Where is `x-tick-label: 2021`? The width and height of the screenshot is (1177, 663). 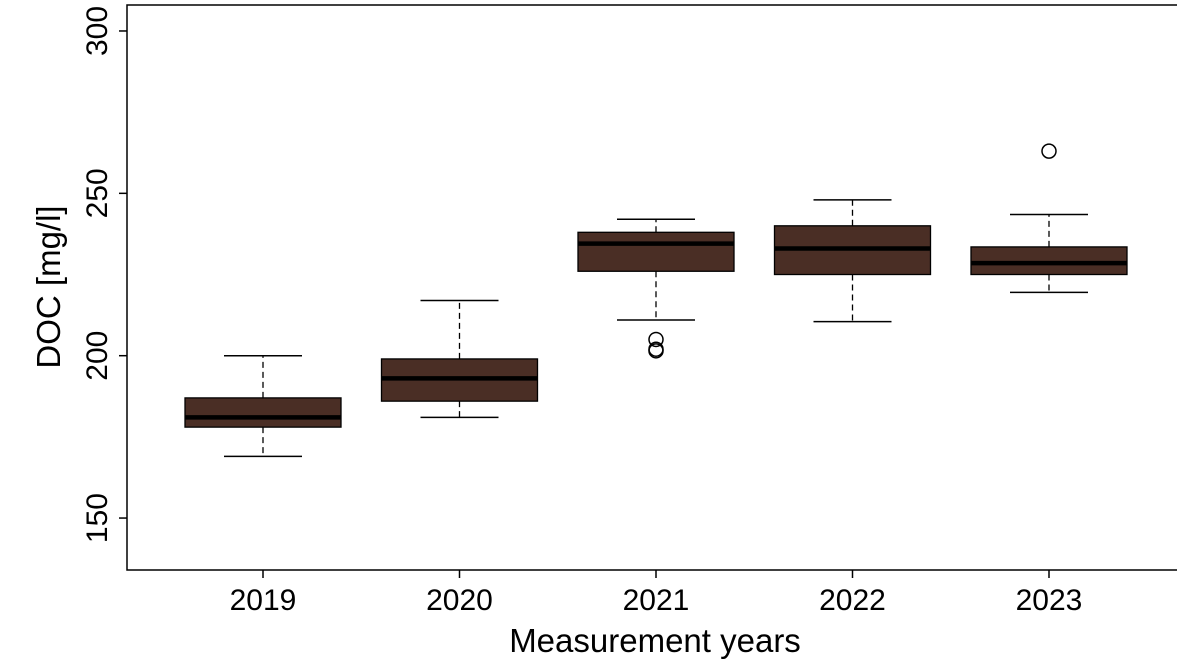 x-tick-label: 2021 is located at coordinates (656, 600).